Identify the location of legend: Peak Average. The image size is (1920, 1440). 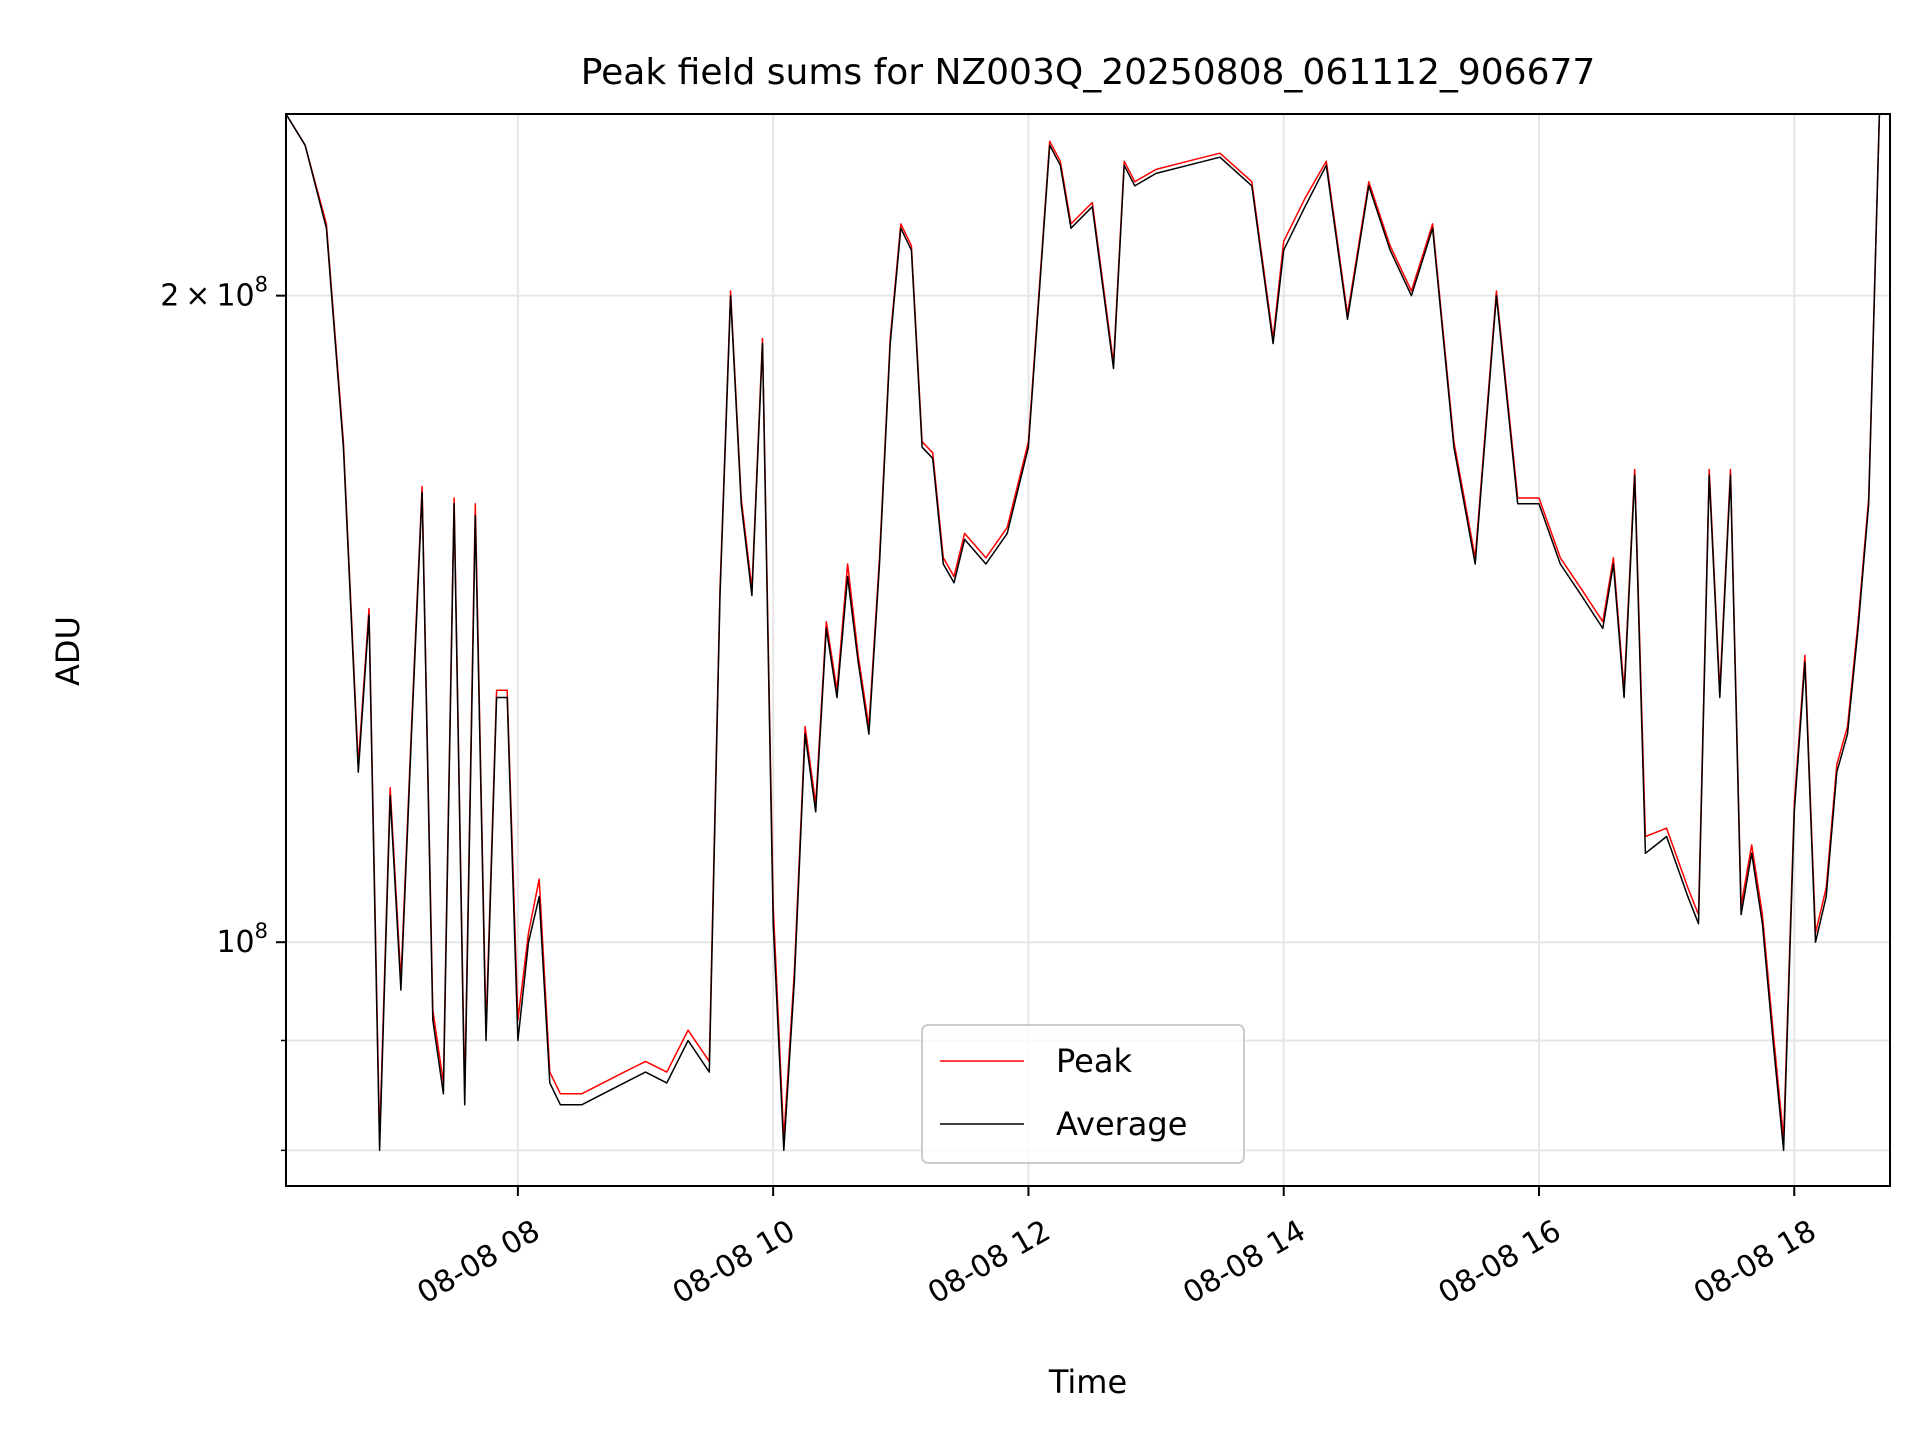
(1083, 1094).